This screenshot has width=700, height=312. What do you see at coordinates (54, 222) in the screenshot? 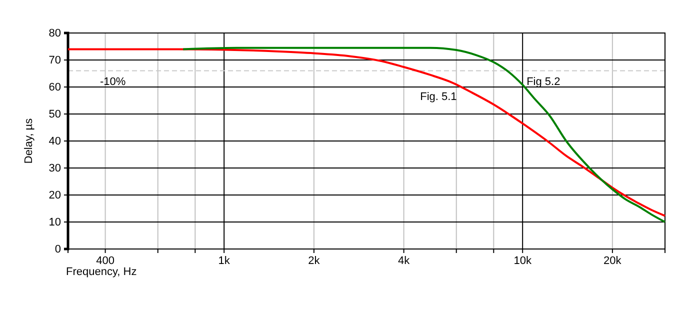
I see `y-tick-label: 10` at bounding box center [54, 222].